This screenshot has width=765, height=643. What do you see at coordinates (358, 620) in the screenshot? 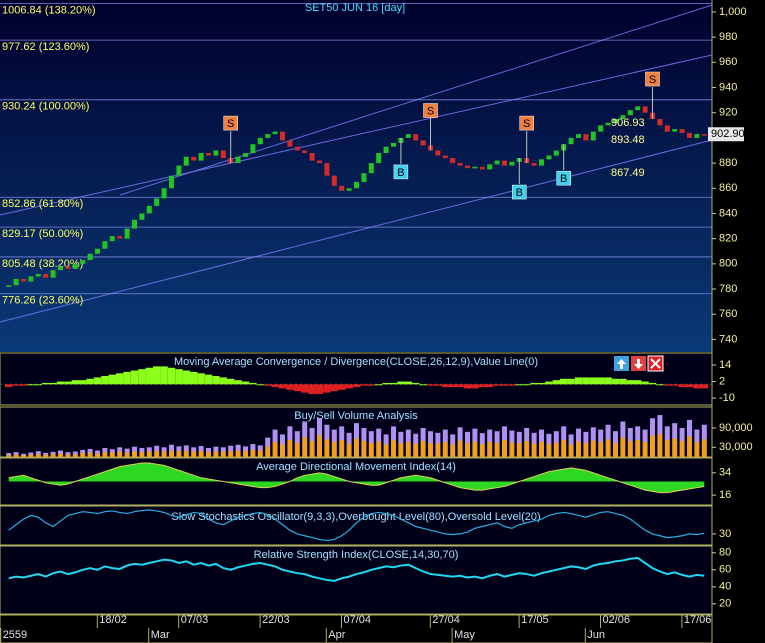
I see `x-tick-label: 07/04` at bounding box center [358, 620].